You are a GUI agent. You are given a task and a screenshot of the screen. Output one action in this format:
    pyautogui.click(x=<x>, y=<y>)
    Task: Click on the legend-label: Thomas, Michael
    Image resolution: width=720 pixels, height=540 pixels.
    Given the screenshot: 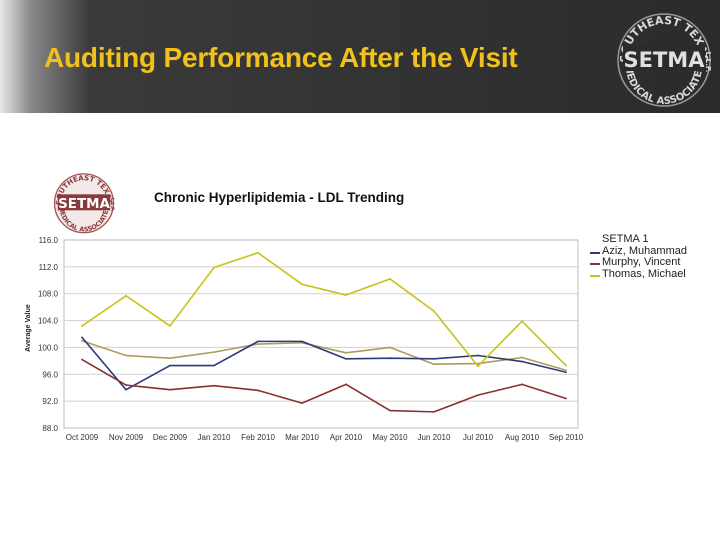 What is the action you would take?
    pyautogui.click(x=644, y=273)
    